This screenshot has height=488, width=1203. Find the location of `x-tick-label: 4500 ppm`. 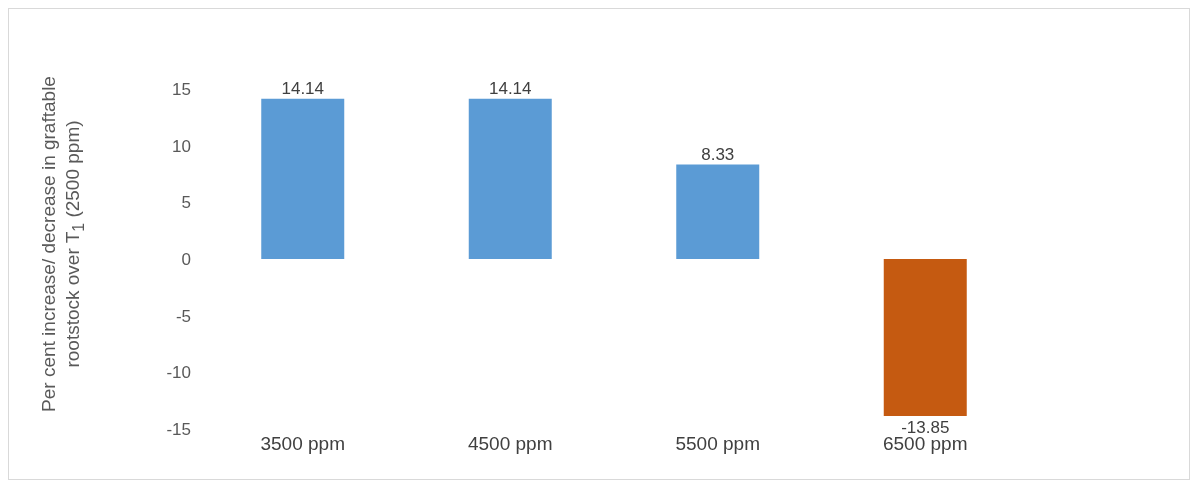

x-tick-label: 4500 ppm is located at coordinates (510, 444).